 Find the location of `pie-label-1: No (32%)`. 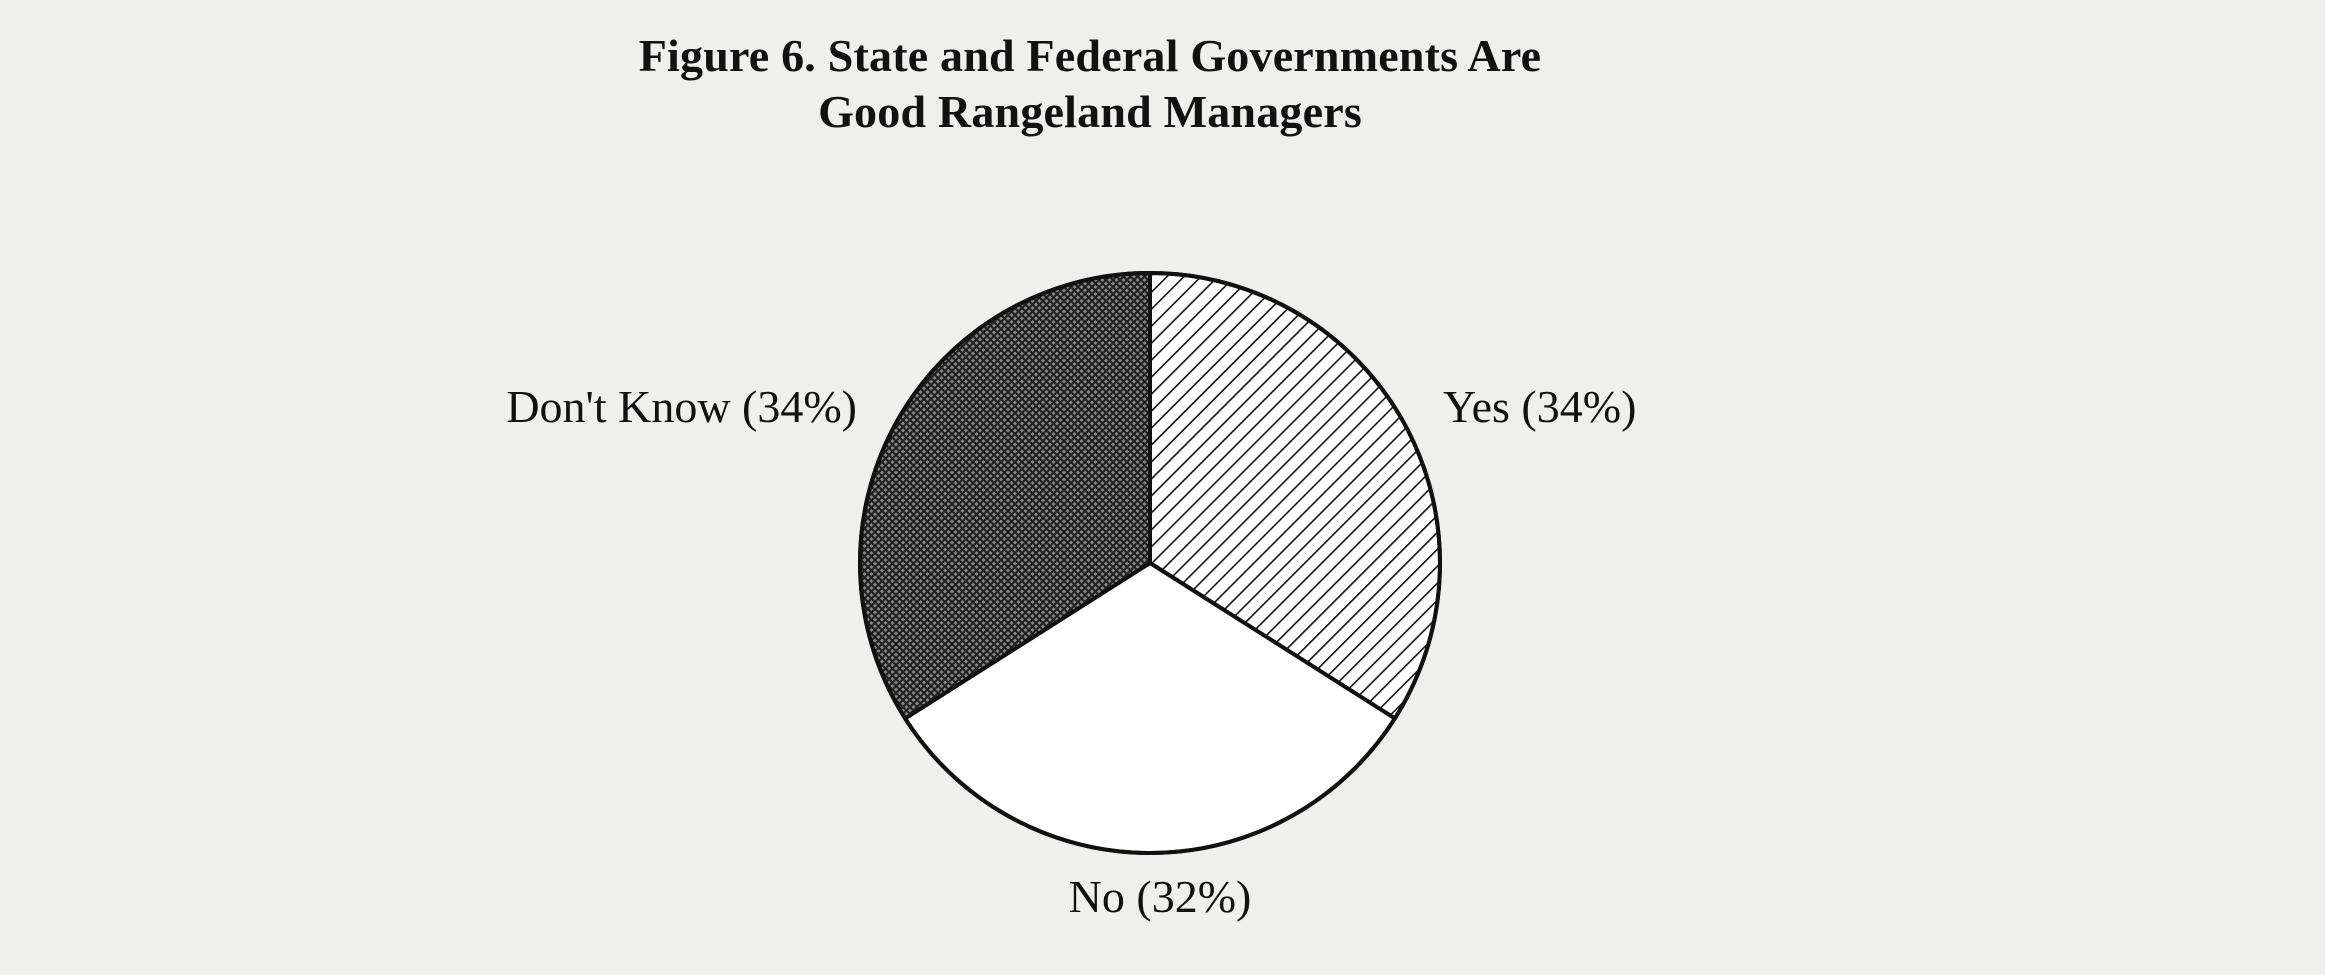

pie-label-1: No (32%) is located at coordinates (1160, 896).